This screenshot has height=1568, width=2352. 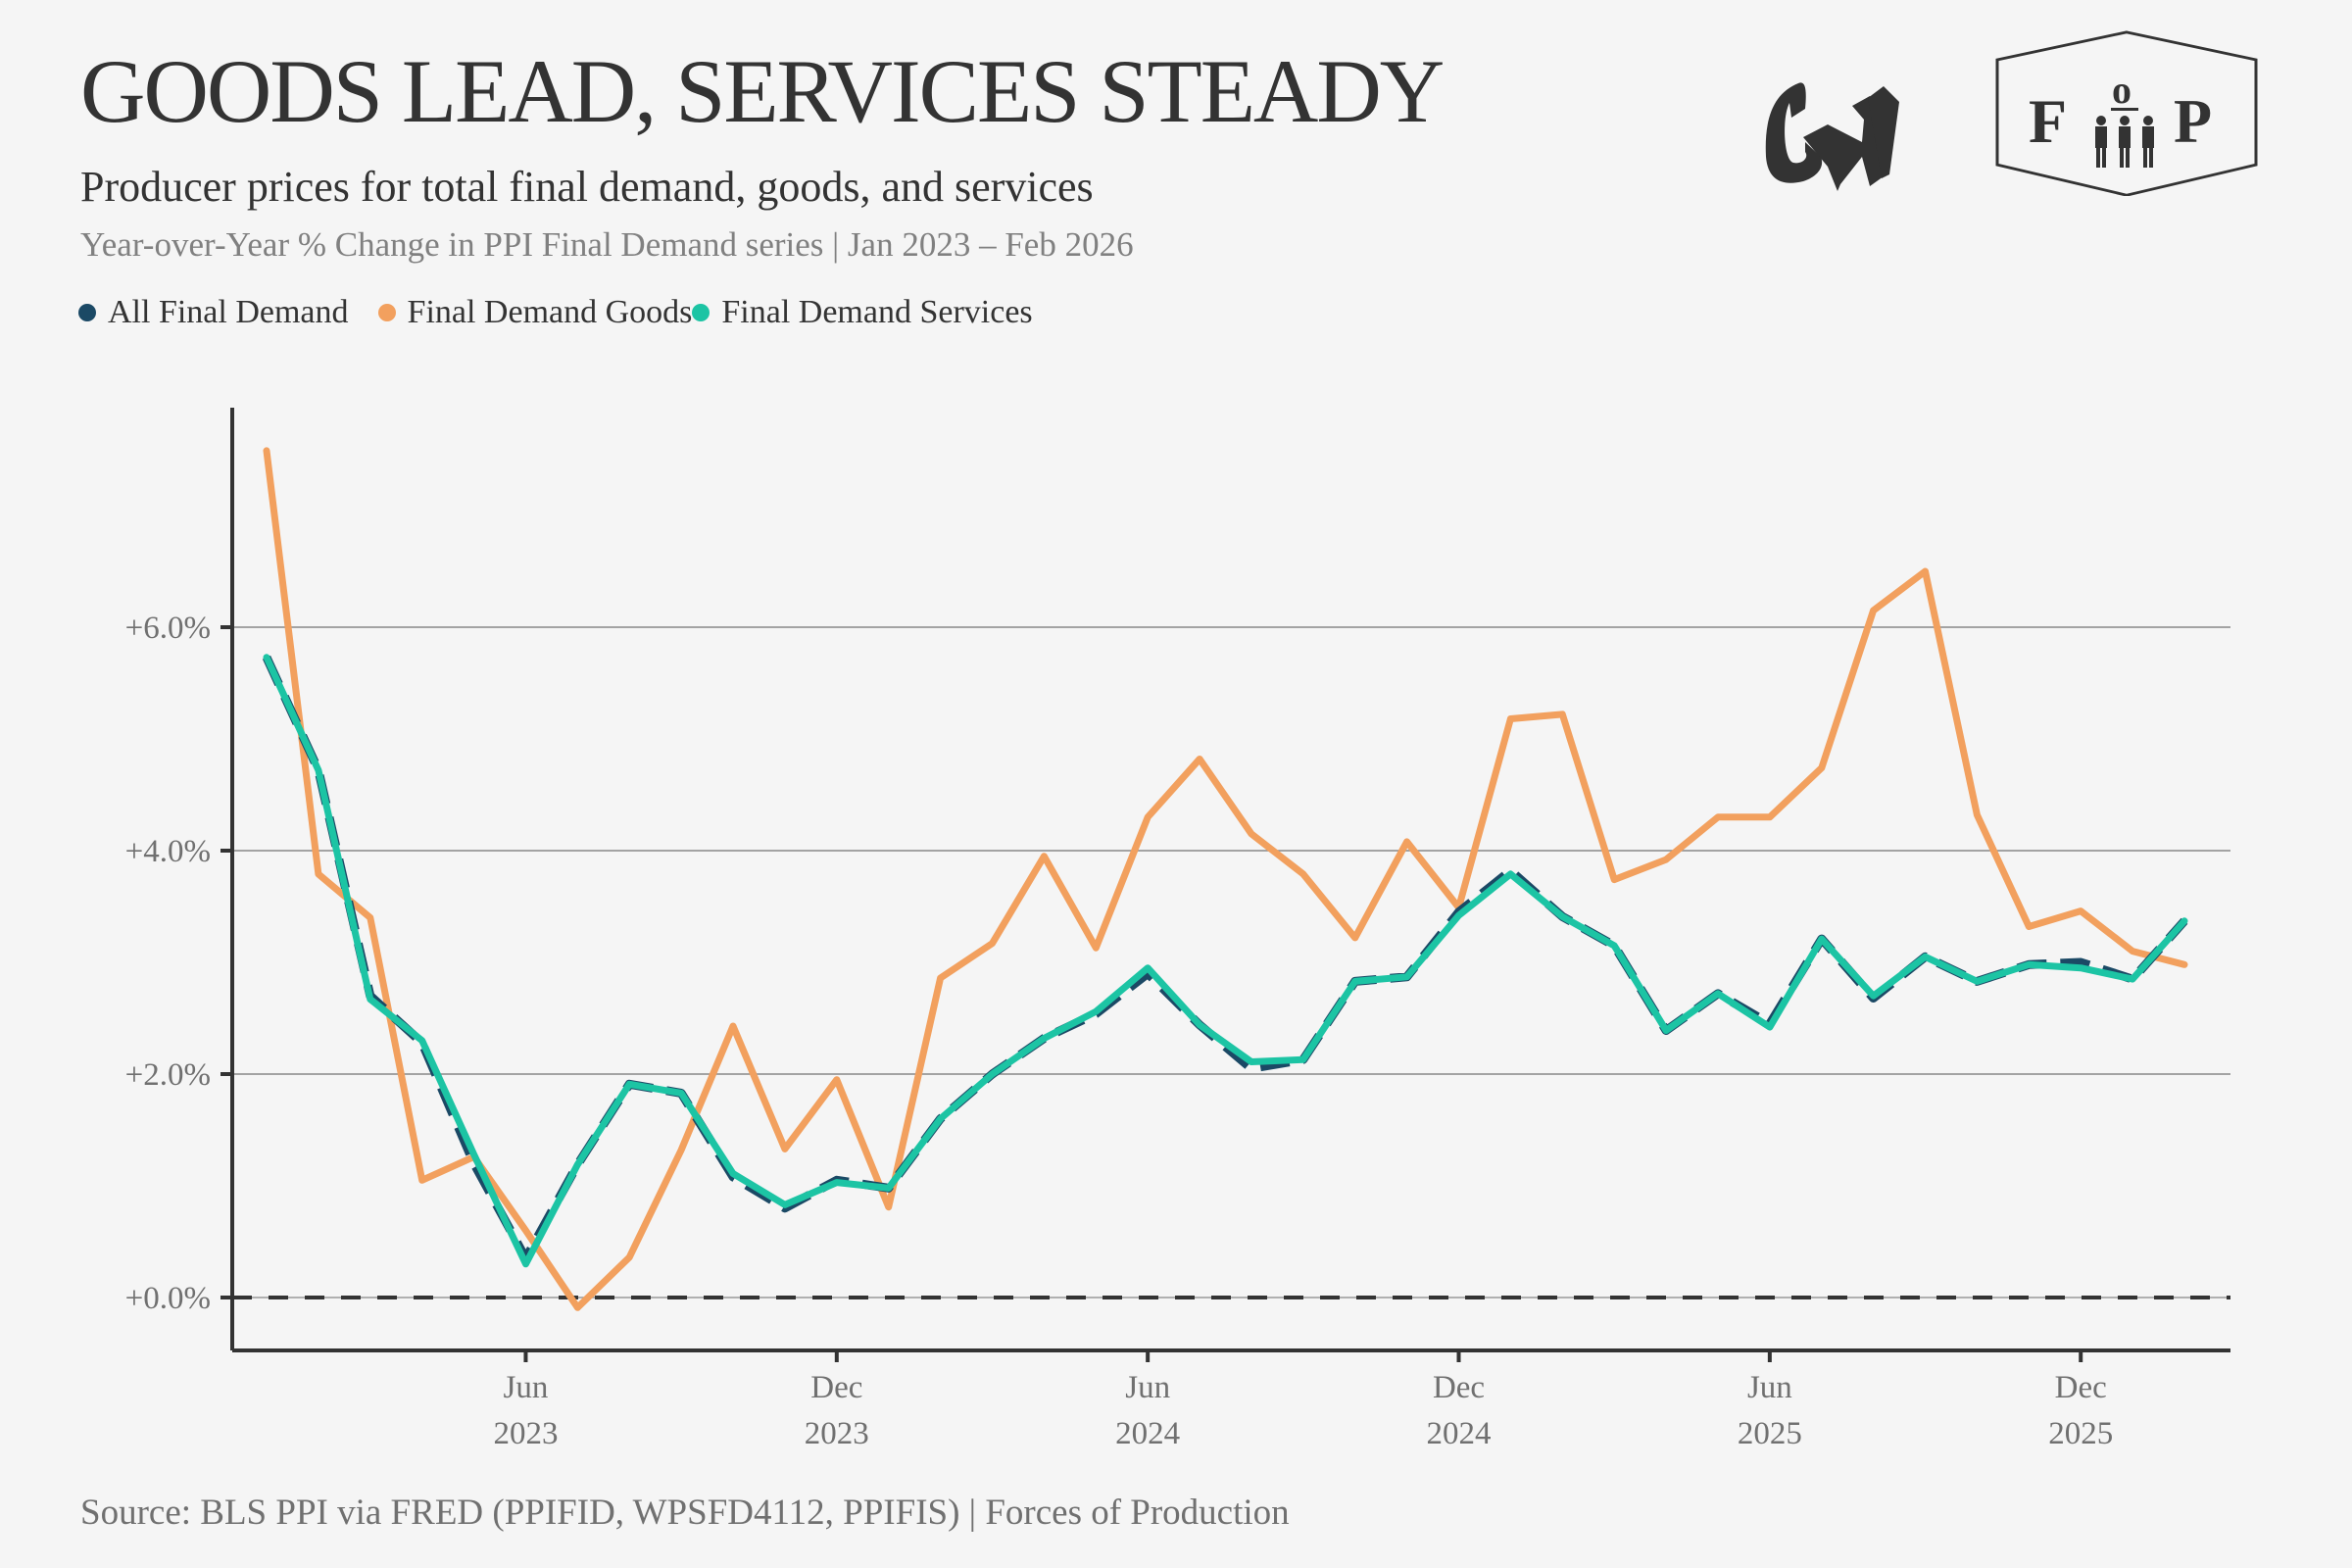 I want to click on fop-logo: F o P, so click(x=2126, y=113).